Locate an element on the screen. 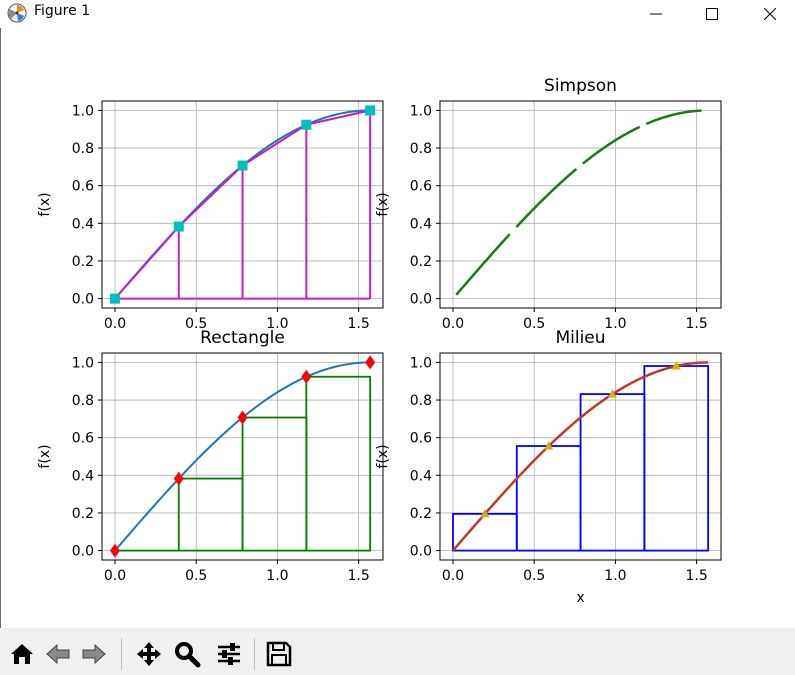  home-icon is located at coordinates (22, 654).